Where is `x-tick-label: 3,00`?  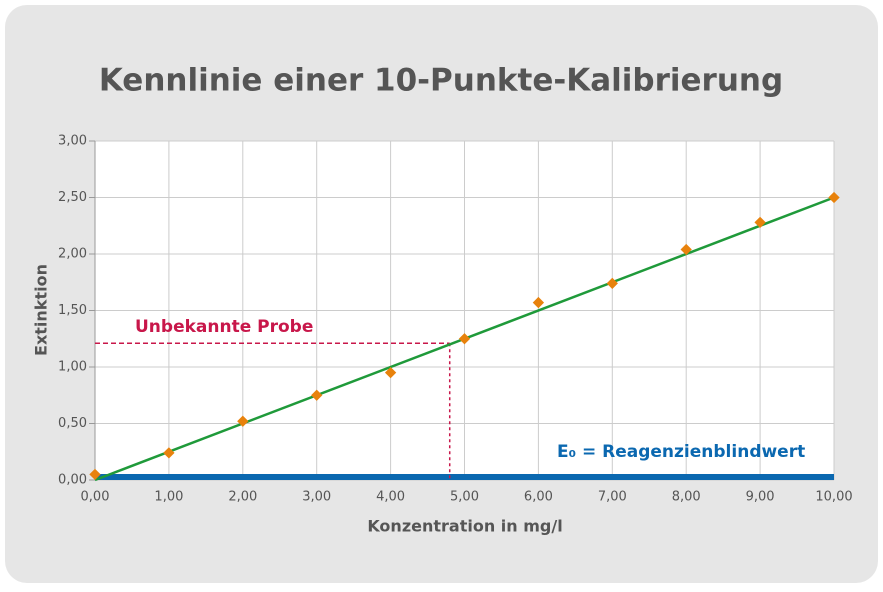 x-tick-label: 3,00 is located at coordinates (316, 497).